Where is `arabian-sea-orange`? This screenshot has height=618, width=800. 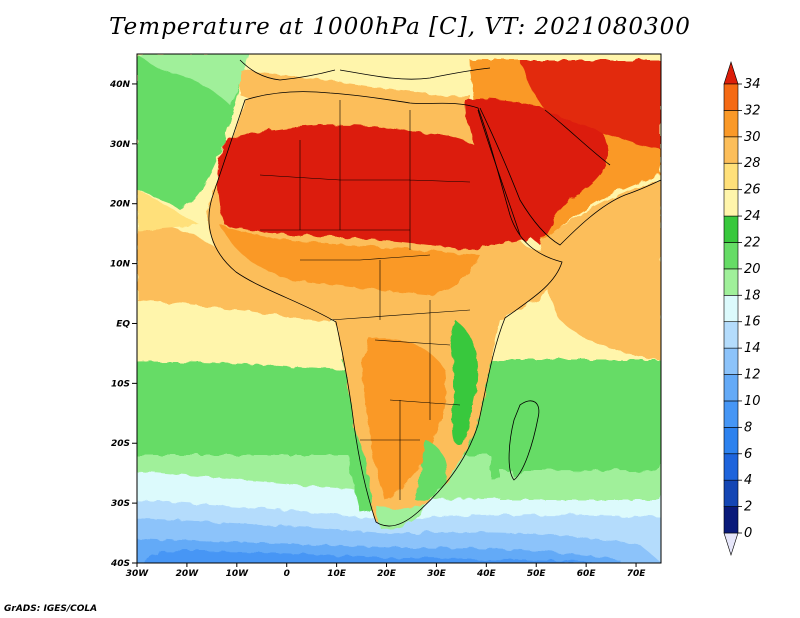
arabian-sea-orange is located at coordinates (600, 270).